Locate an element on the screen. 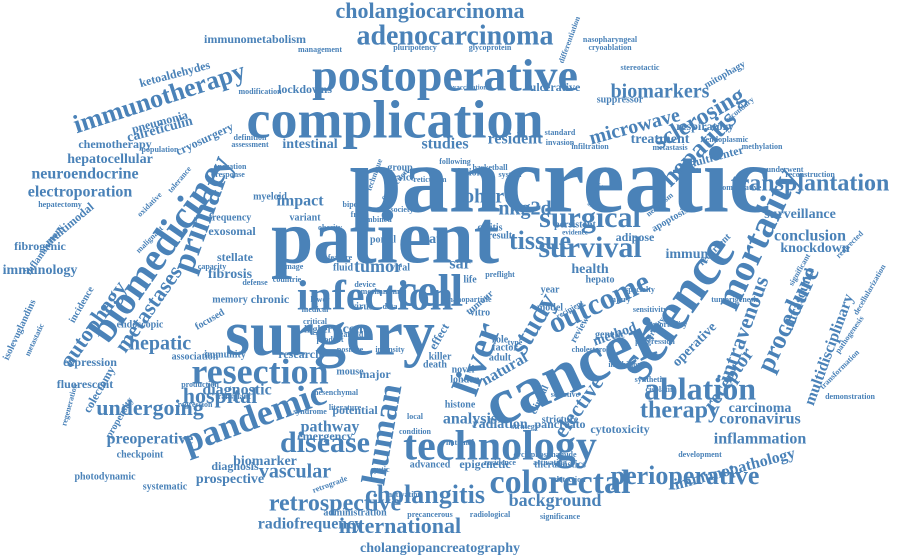  cloud-word-comparative: comparative is located at coordinates (740, 187).